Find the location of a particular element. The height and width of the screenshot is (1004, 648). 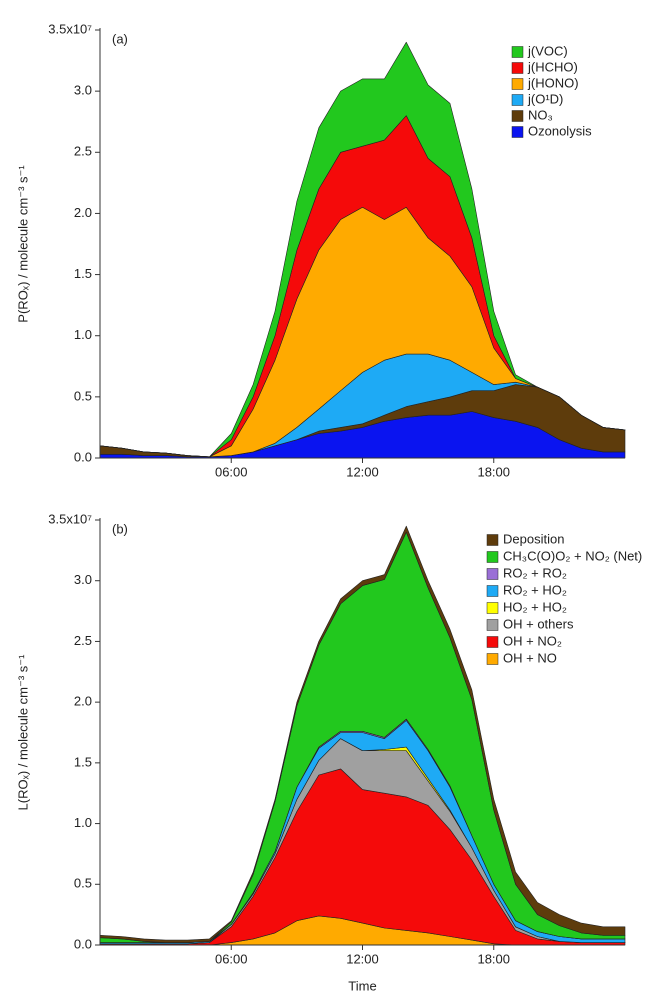

legend-label: RO₂ + HO₂ is located at coordinates (535, 589).